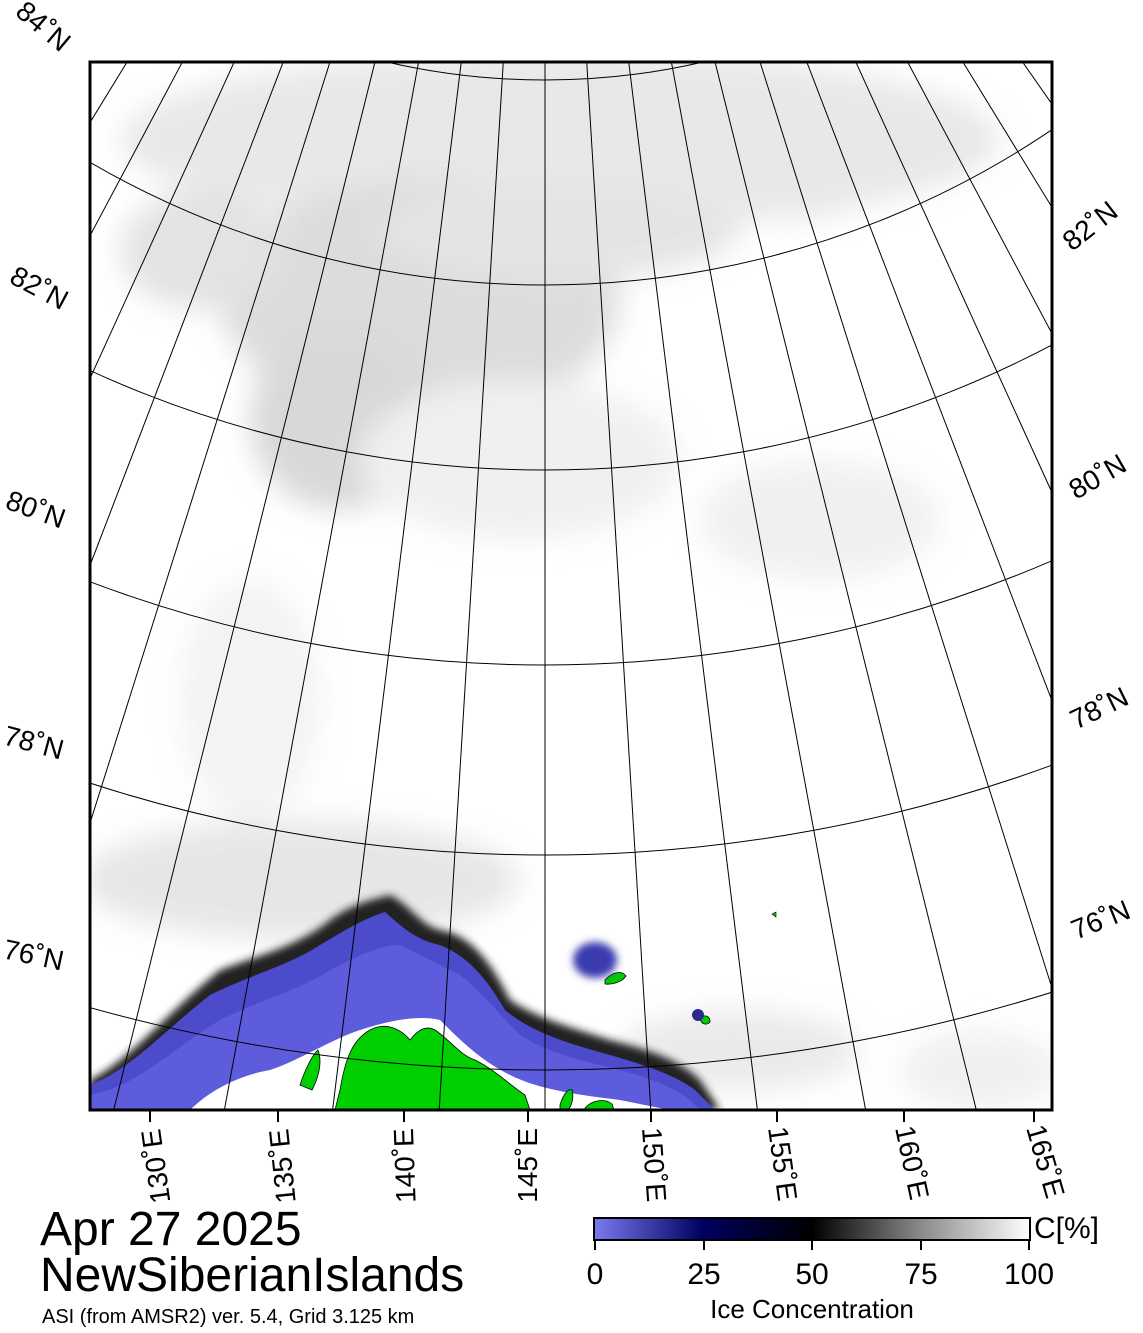 The width and height of the screenshot is (1143, 1333). What do you see at coordinates (921, 1274) in the screenshot?
I see `colorbar-tick-75: 75` at bounding box center [921, 1274].